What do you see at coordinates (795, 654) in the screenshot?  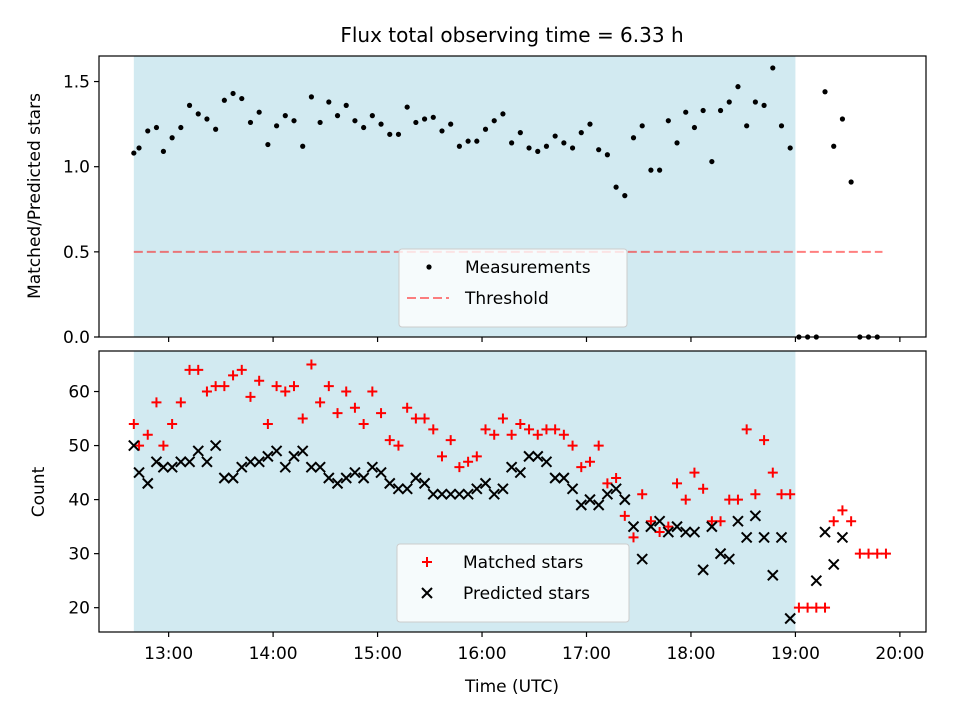 I see `x-tick-label: 19:00` at bounding box center [795, 654].